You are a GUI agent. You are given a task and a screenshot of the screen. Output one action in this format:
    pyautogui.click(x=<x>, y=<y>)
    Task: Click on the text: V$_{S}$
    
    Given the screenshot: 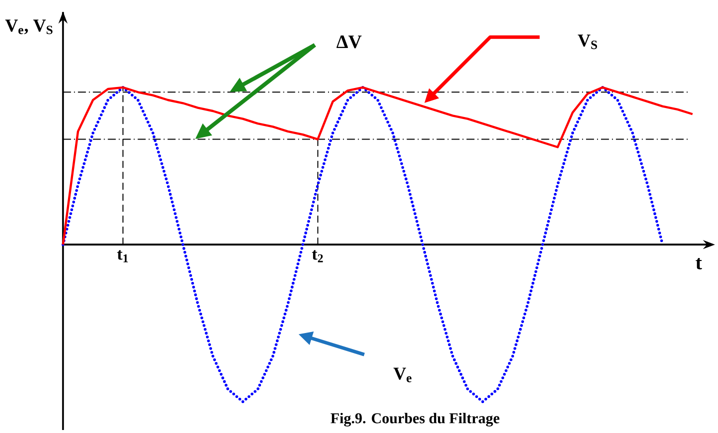 What is the action you would take?
    pyautogui.click(x=588, y=42)
    